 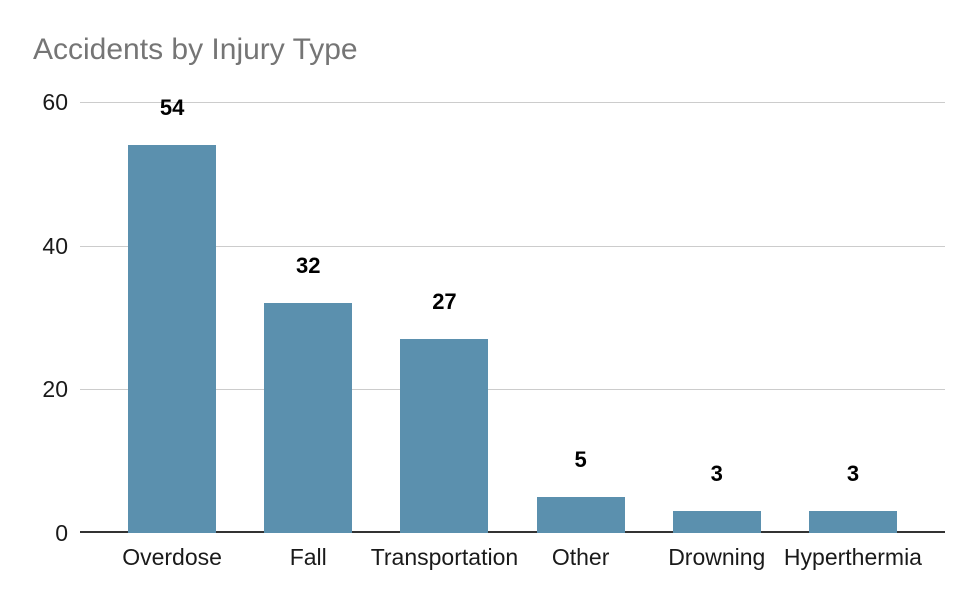 What do you see at coordinates (853, 317) in the screenshot?
I see `bar-slot-hyperthermia: 3` at bounding box center [853, 317].